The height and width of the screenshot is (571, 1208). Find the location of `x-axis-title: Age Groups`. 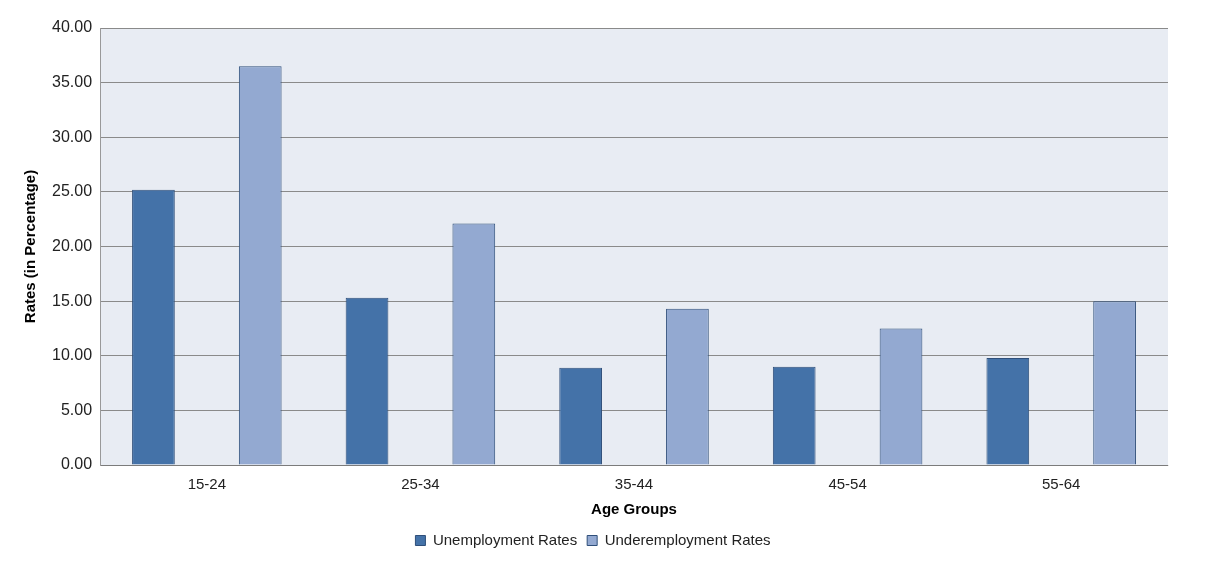

x-axis-title: Age Groups is located at coordinates (634, 509).